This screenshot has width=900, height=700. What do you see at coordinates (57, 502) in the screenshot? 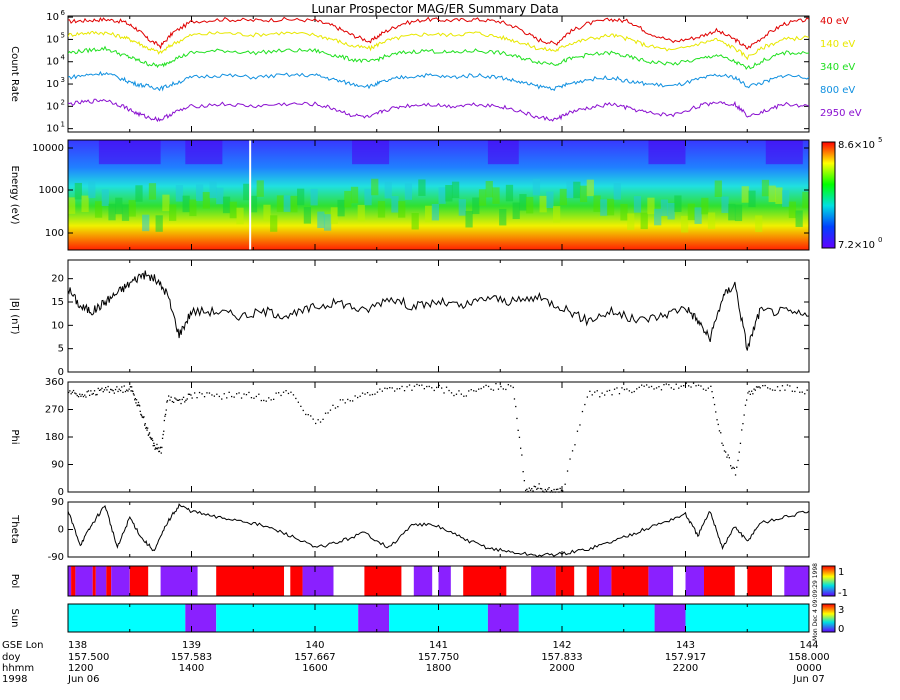
I see `theta-ytick: 90` at bounding box center [57, 502].